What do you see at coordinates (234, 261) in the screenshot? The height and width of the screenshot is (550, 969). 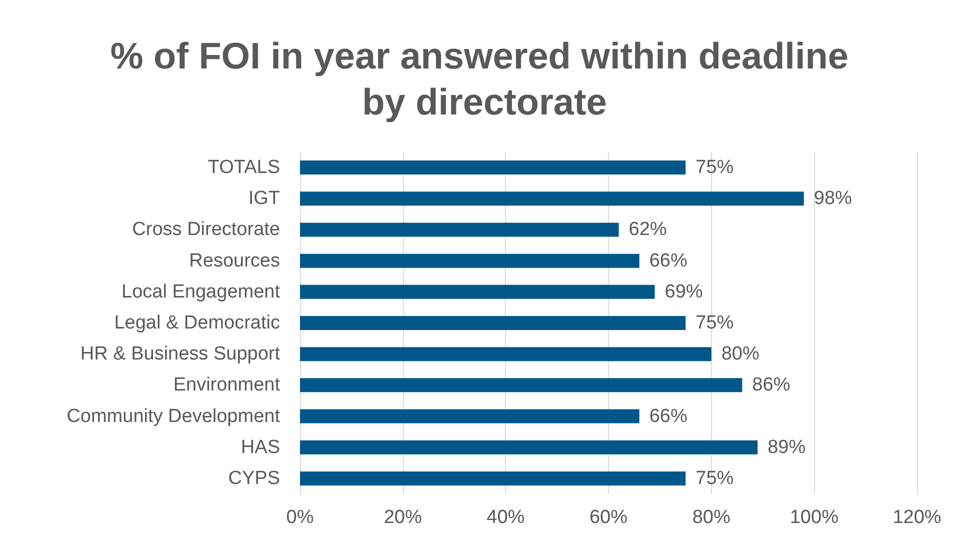 I see `y-tick-label: Resources` at bounding box center [234, 261].